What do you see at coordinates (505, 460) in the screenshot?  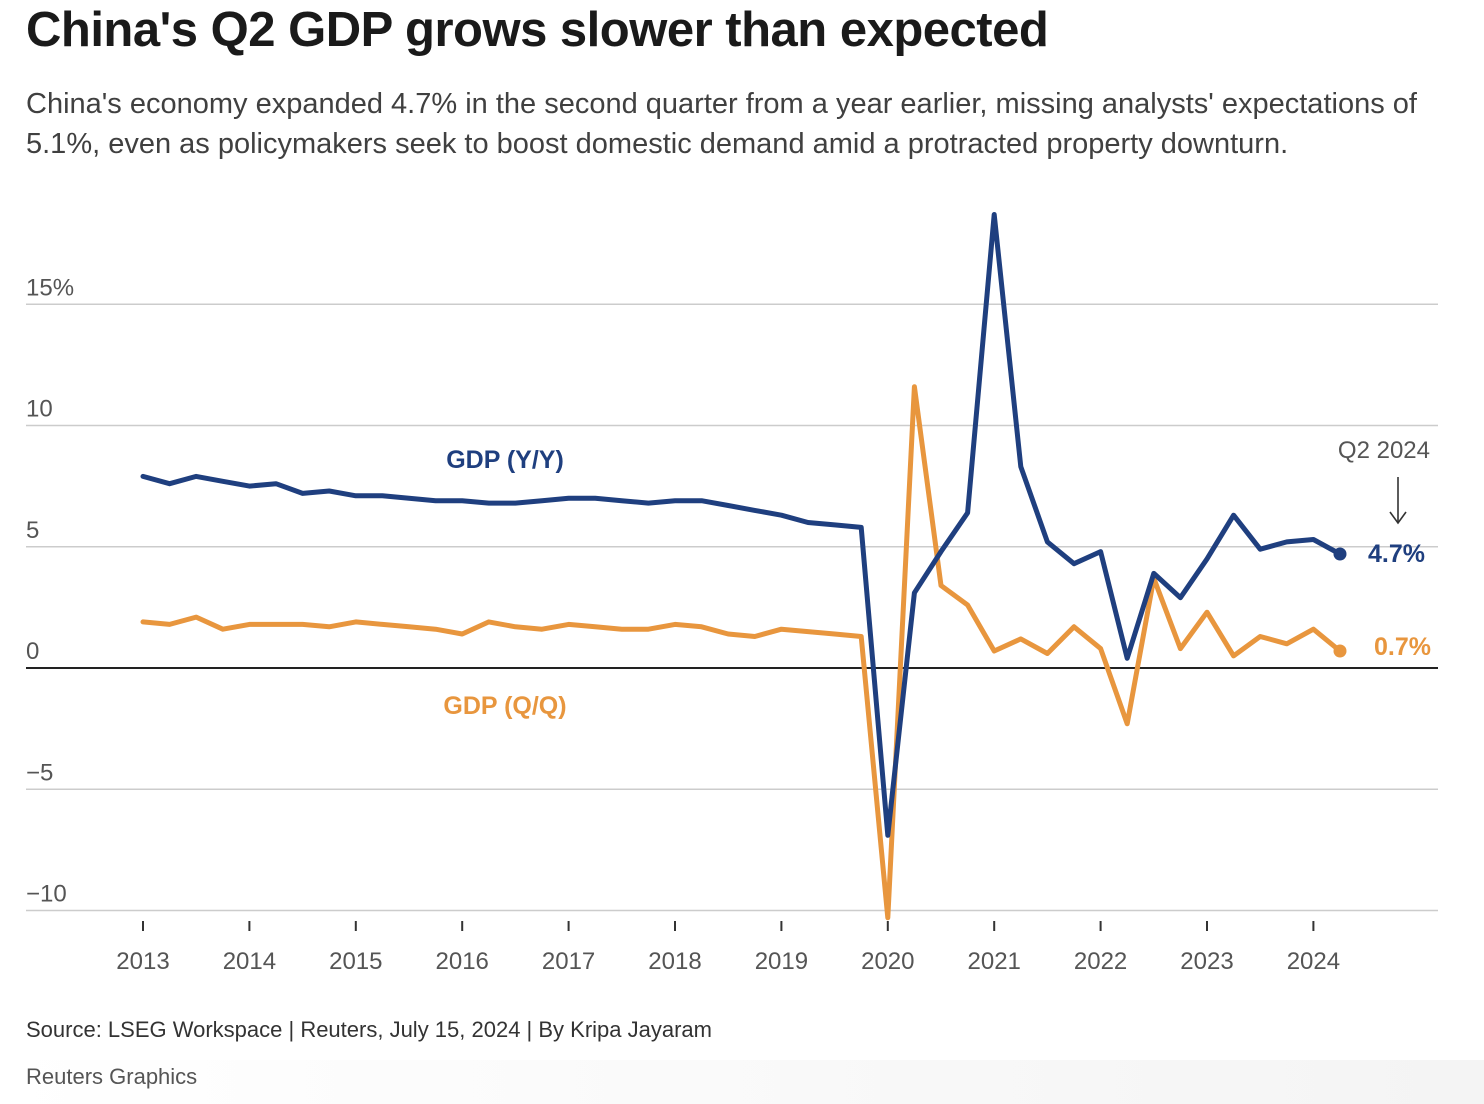 I see `series-label-gdp-yy: GDP (Y/Y)` at bounding box center [505, 460].